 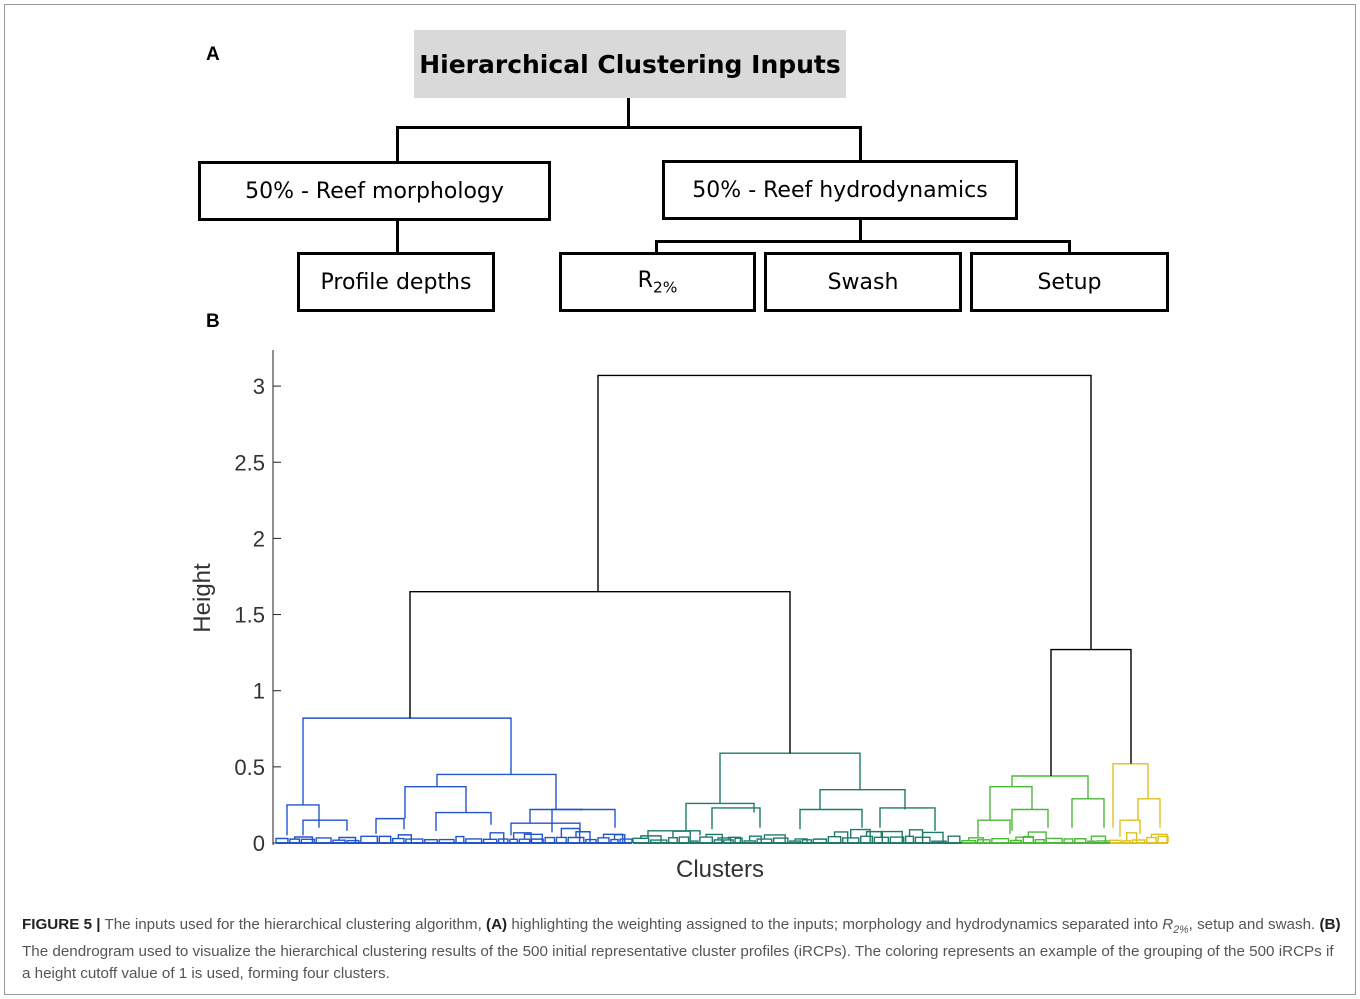 I want to click on blue-teal-merge-link, so click(x=600, y=672).